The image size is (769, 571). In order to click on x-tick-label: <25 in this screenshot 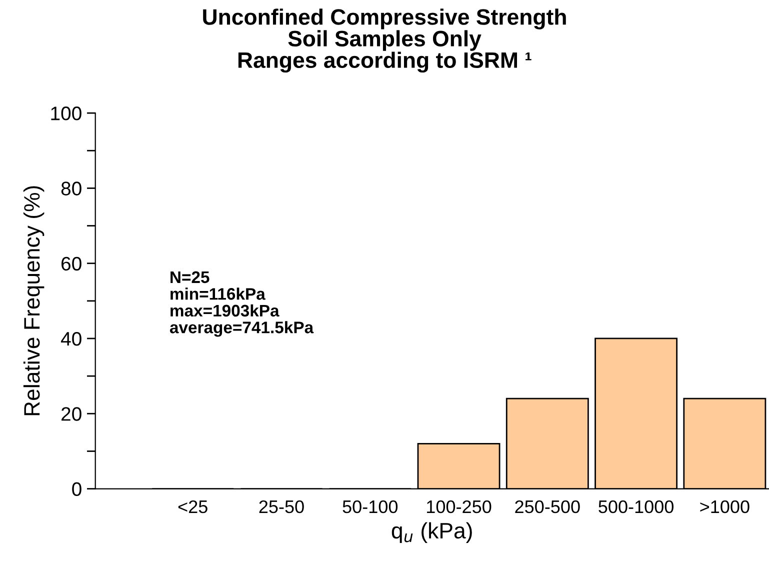, I will do `click(193, 507)`.